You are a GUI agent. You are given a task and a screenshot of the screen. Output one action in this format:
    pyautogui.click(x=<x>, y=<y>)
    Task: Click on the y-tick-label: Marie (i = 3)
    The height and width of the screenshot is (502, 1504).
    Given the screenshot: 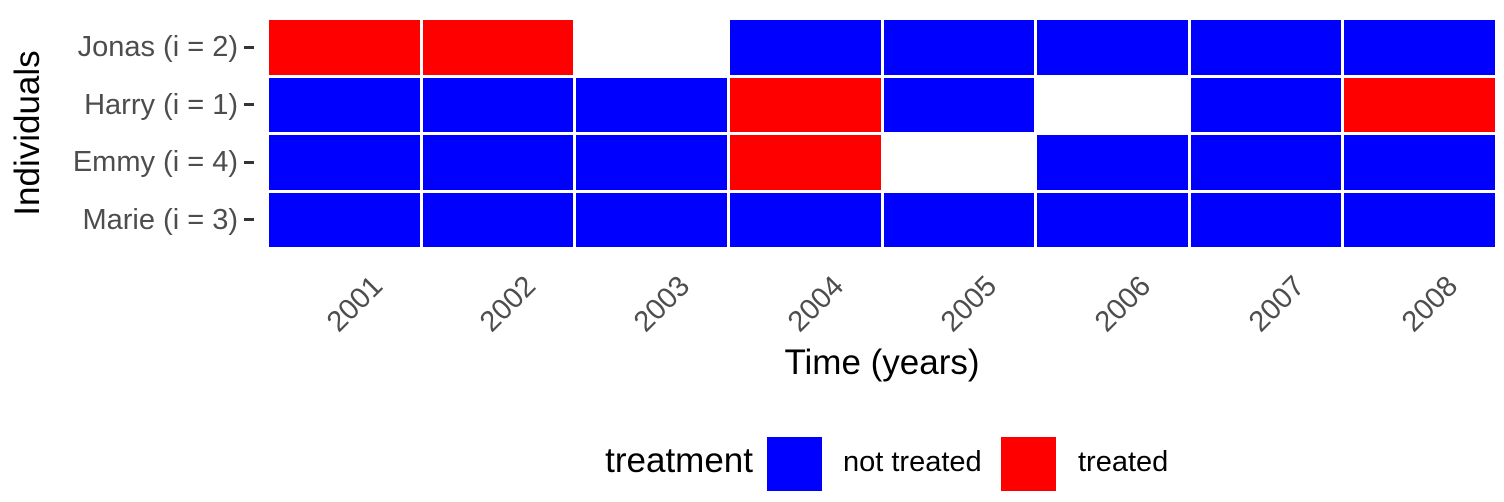 What is the action you would take?
    pyautogui.click(x=160, y=219)
    